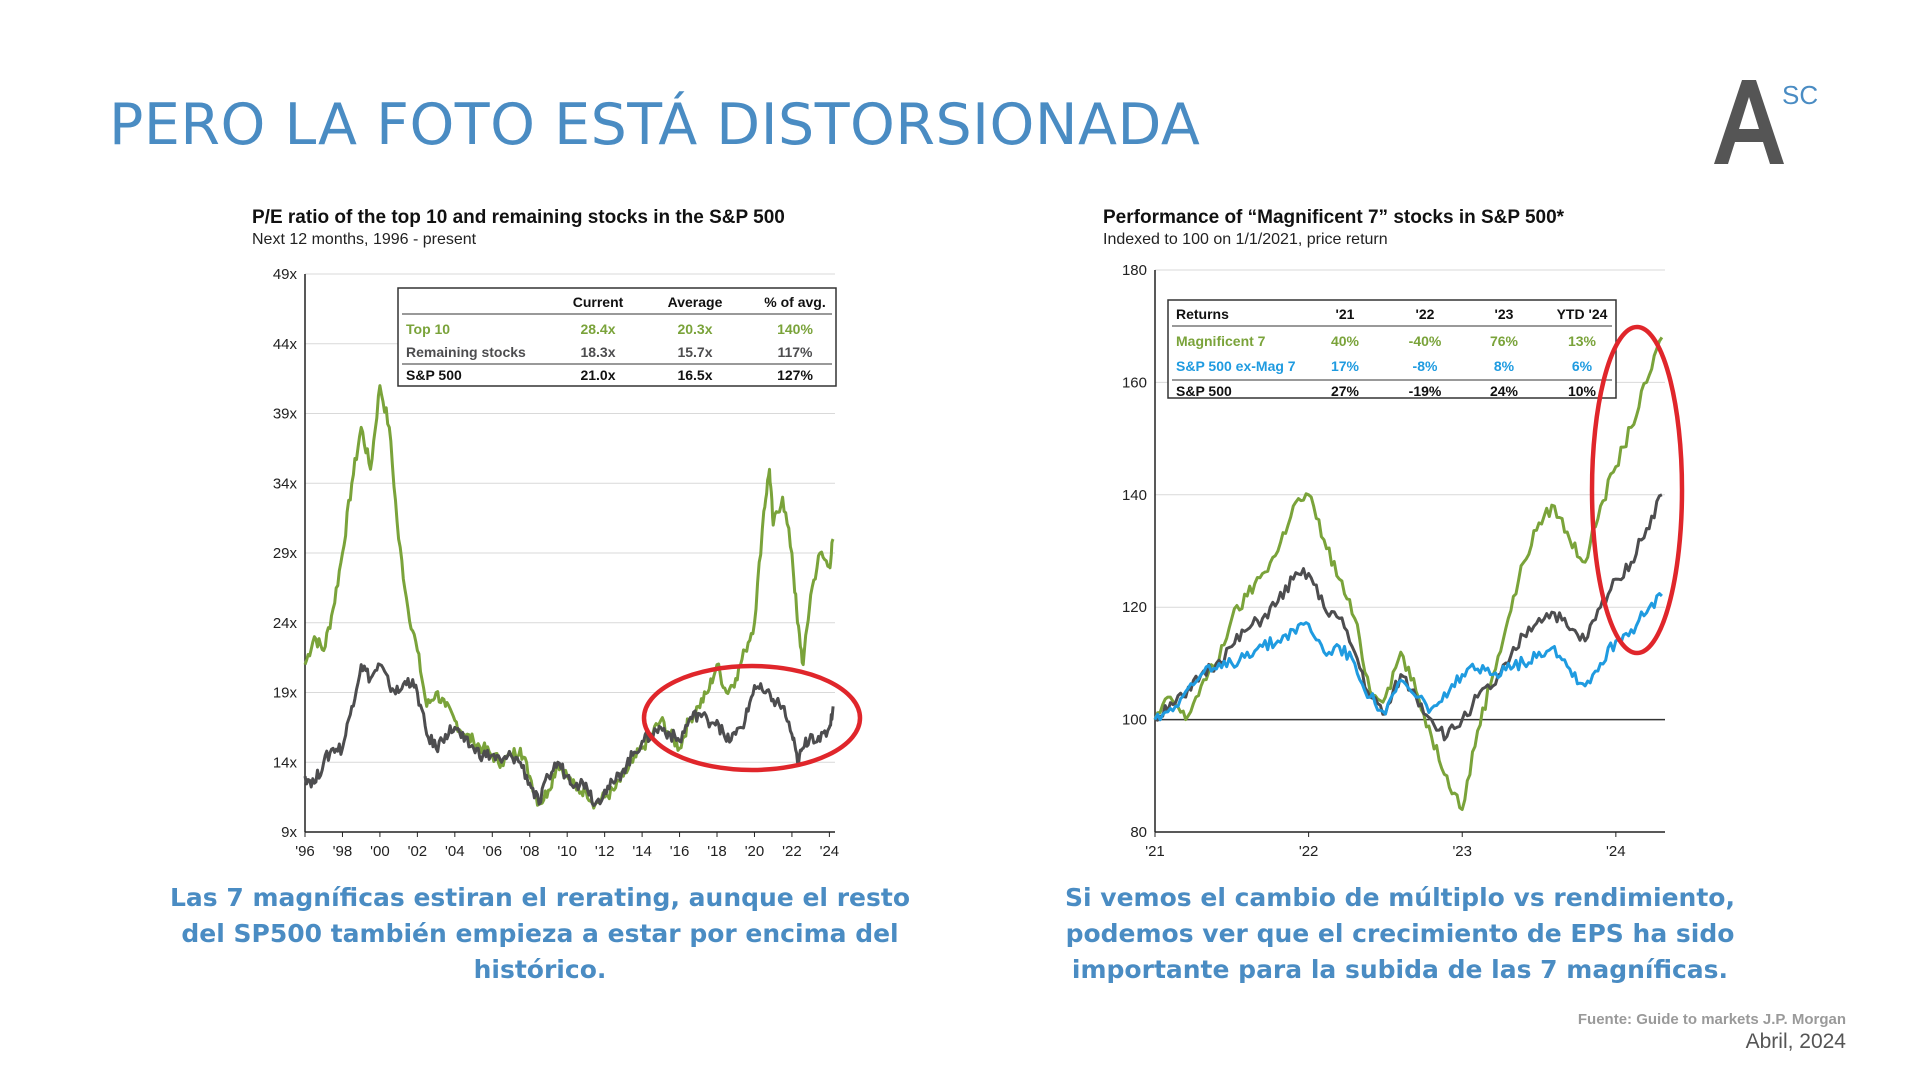  What do you see at coordinates (285, 274) in the screenshot?
I see `y-tick-label: 49x` at bounding box center [285, 274].